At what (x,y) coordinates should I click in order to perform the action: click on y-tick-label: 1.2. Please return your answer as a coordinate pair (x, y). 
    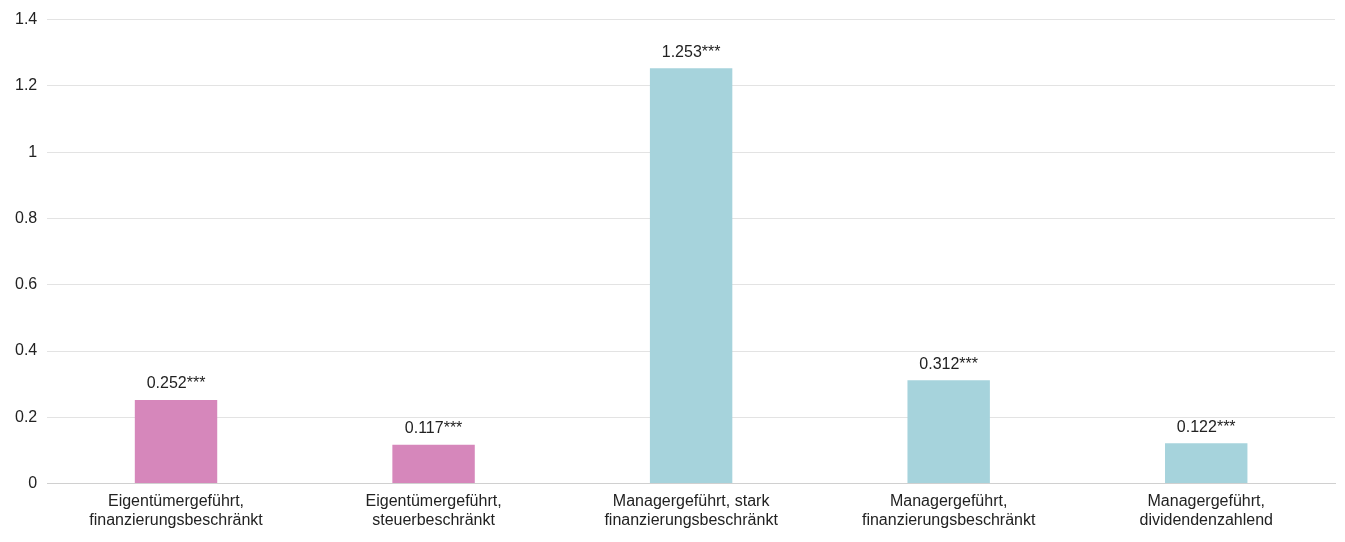
    Looking at the image, I should click on (26, 85).